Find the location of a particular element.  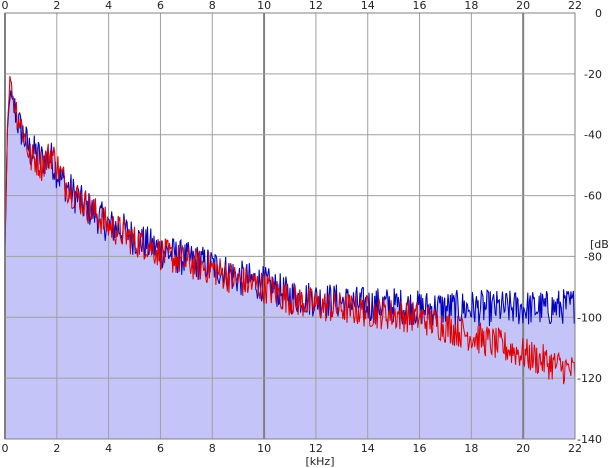

y-axis-label: [dB] is located at coordinates (600, 244).